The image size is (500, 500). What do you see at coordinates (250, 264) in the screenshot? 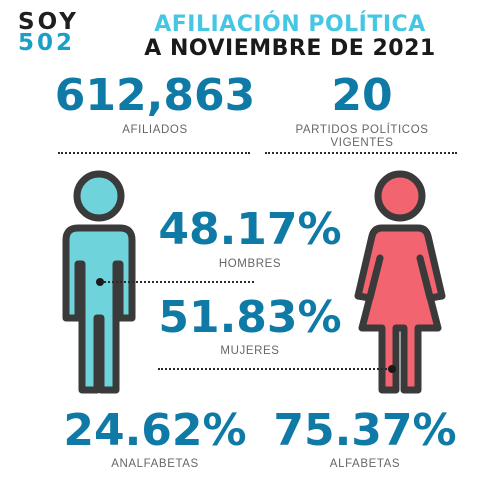
I see `hombres-label: HOMBRES` at bounding box center [250, 264].